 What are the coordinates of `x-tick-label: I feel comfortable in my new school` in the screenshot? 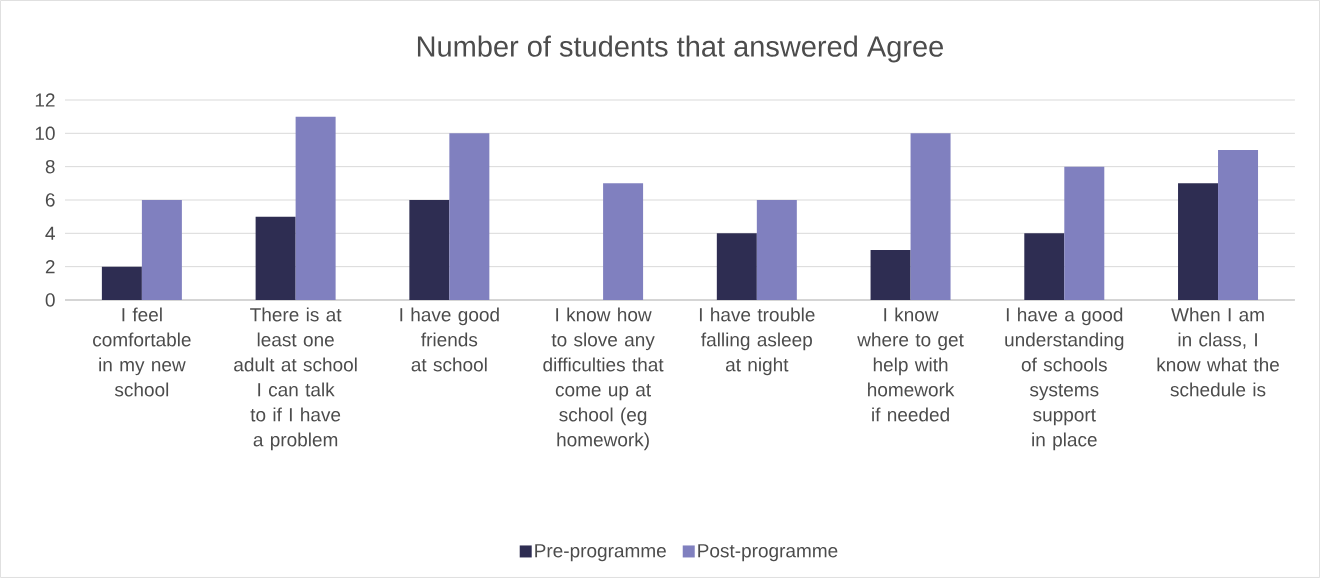 It's located at (142, 352).